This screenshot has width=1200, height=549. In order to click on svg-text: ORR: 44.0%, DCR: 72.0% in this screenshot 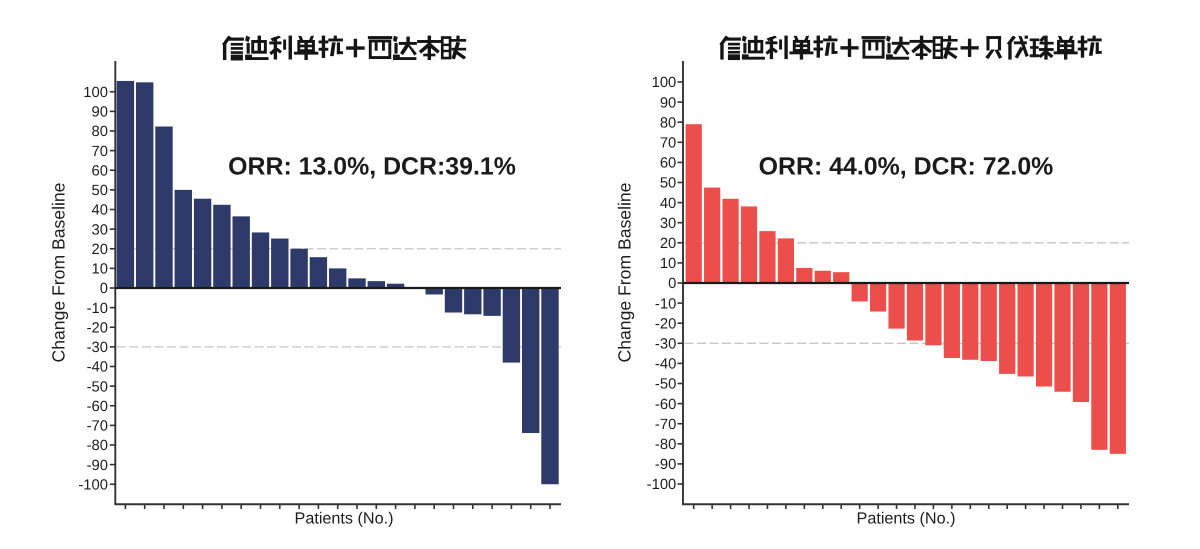, I will do `click(906, 166)`.